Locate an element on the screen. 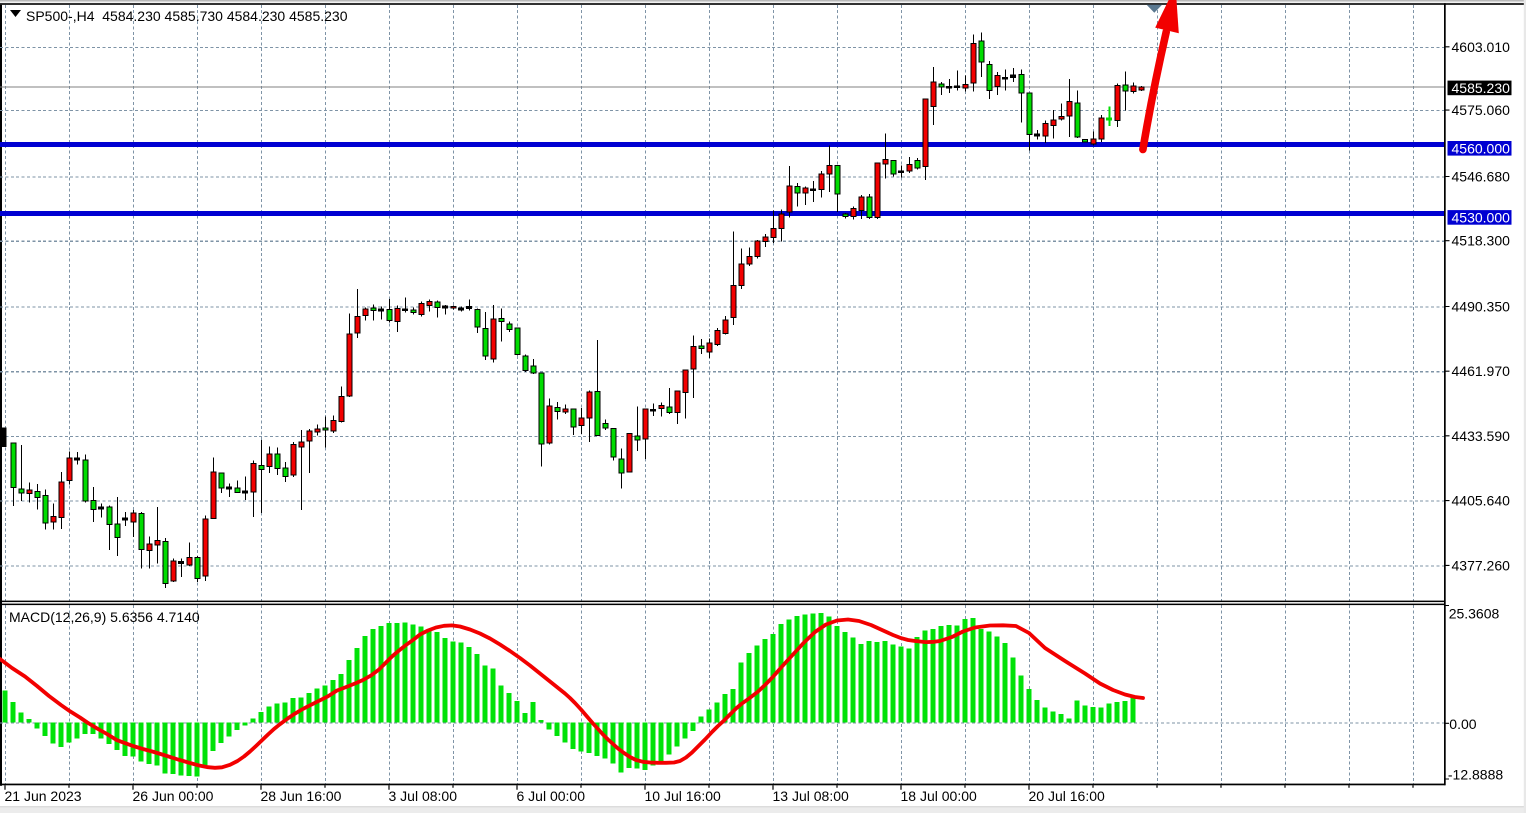  svg-text: 13 Jul 08:00 is located at coordinates (811, 796).